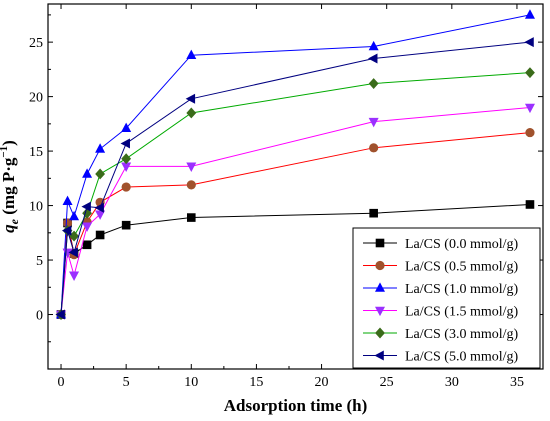  I want to click on y-axis-title-superscript: −1, so click(5, 152).